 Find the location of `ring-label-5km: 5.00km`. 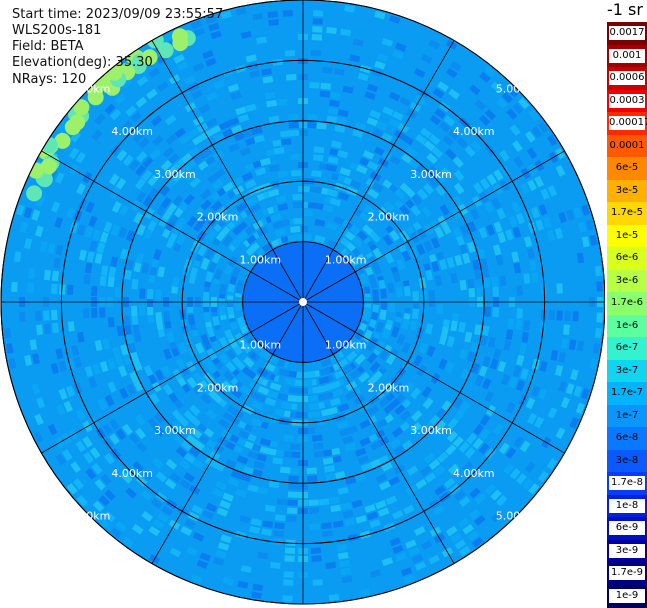

ring-label-5km: 5.00km is located at coordinates (517, 516).